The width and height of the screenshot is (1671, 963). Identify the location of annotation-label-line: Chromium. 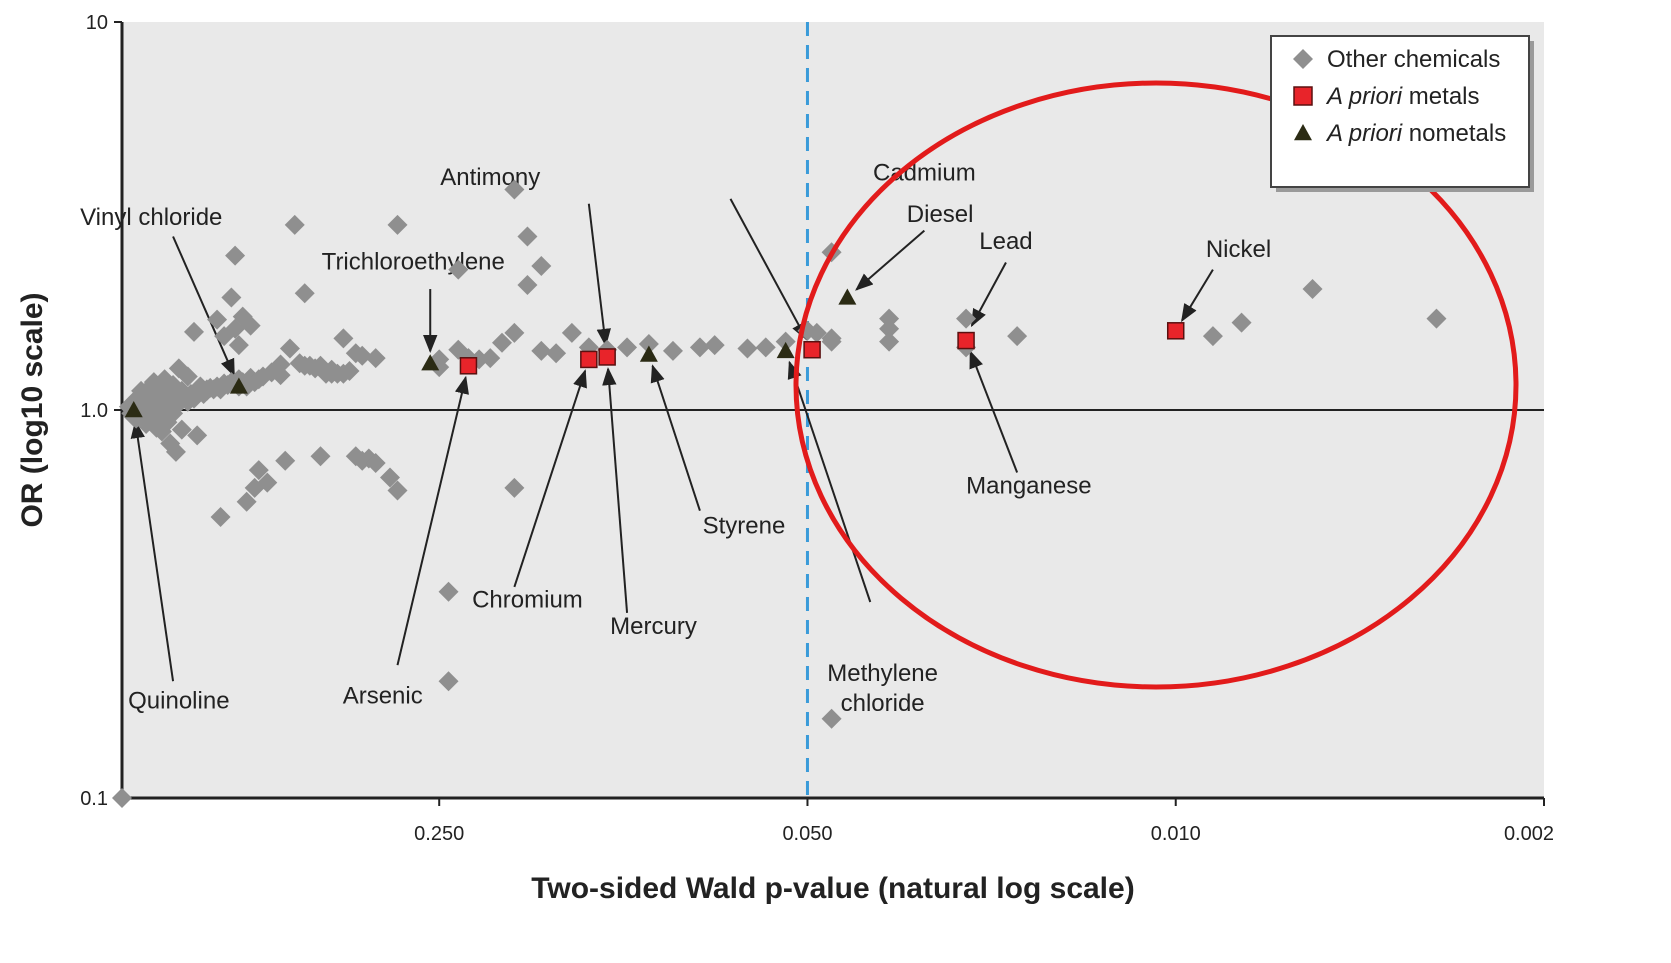
(527, 599).